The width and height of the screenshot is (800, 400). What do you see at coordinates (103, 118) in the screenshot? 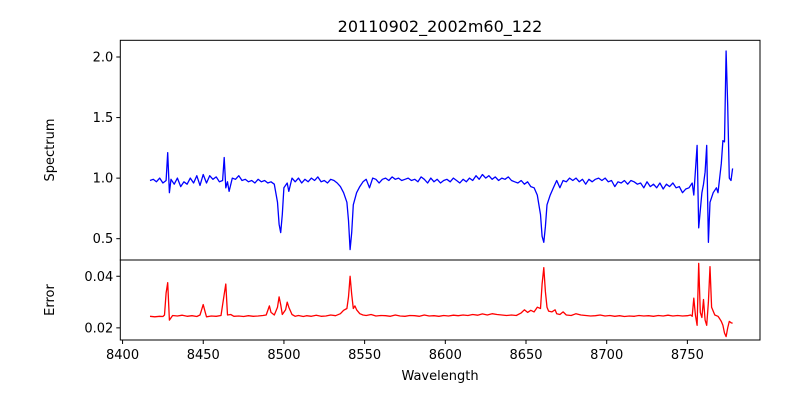
I see `spectrum-y-tick-label: 1.5` at bounding box center [103, 118].